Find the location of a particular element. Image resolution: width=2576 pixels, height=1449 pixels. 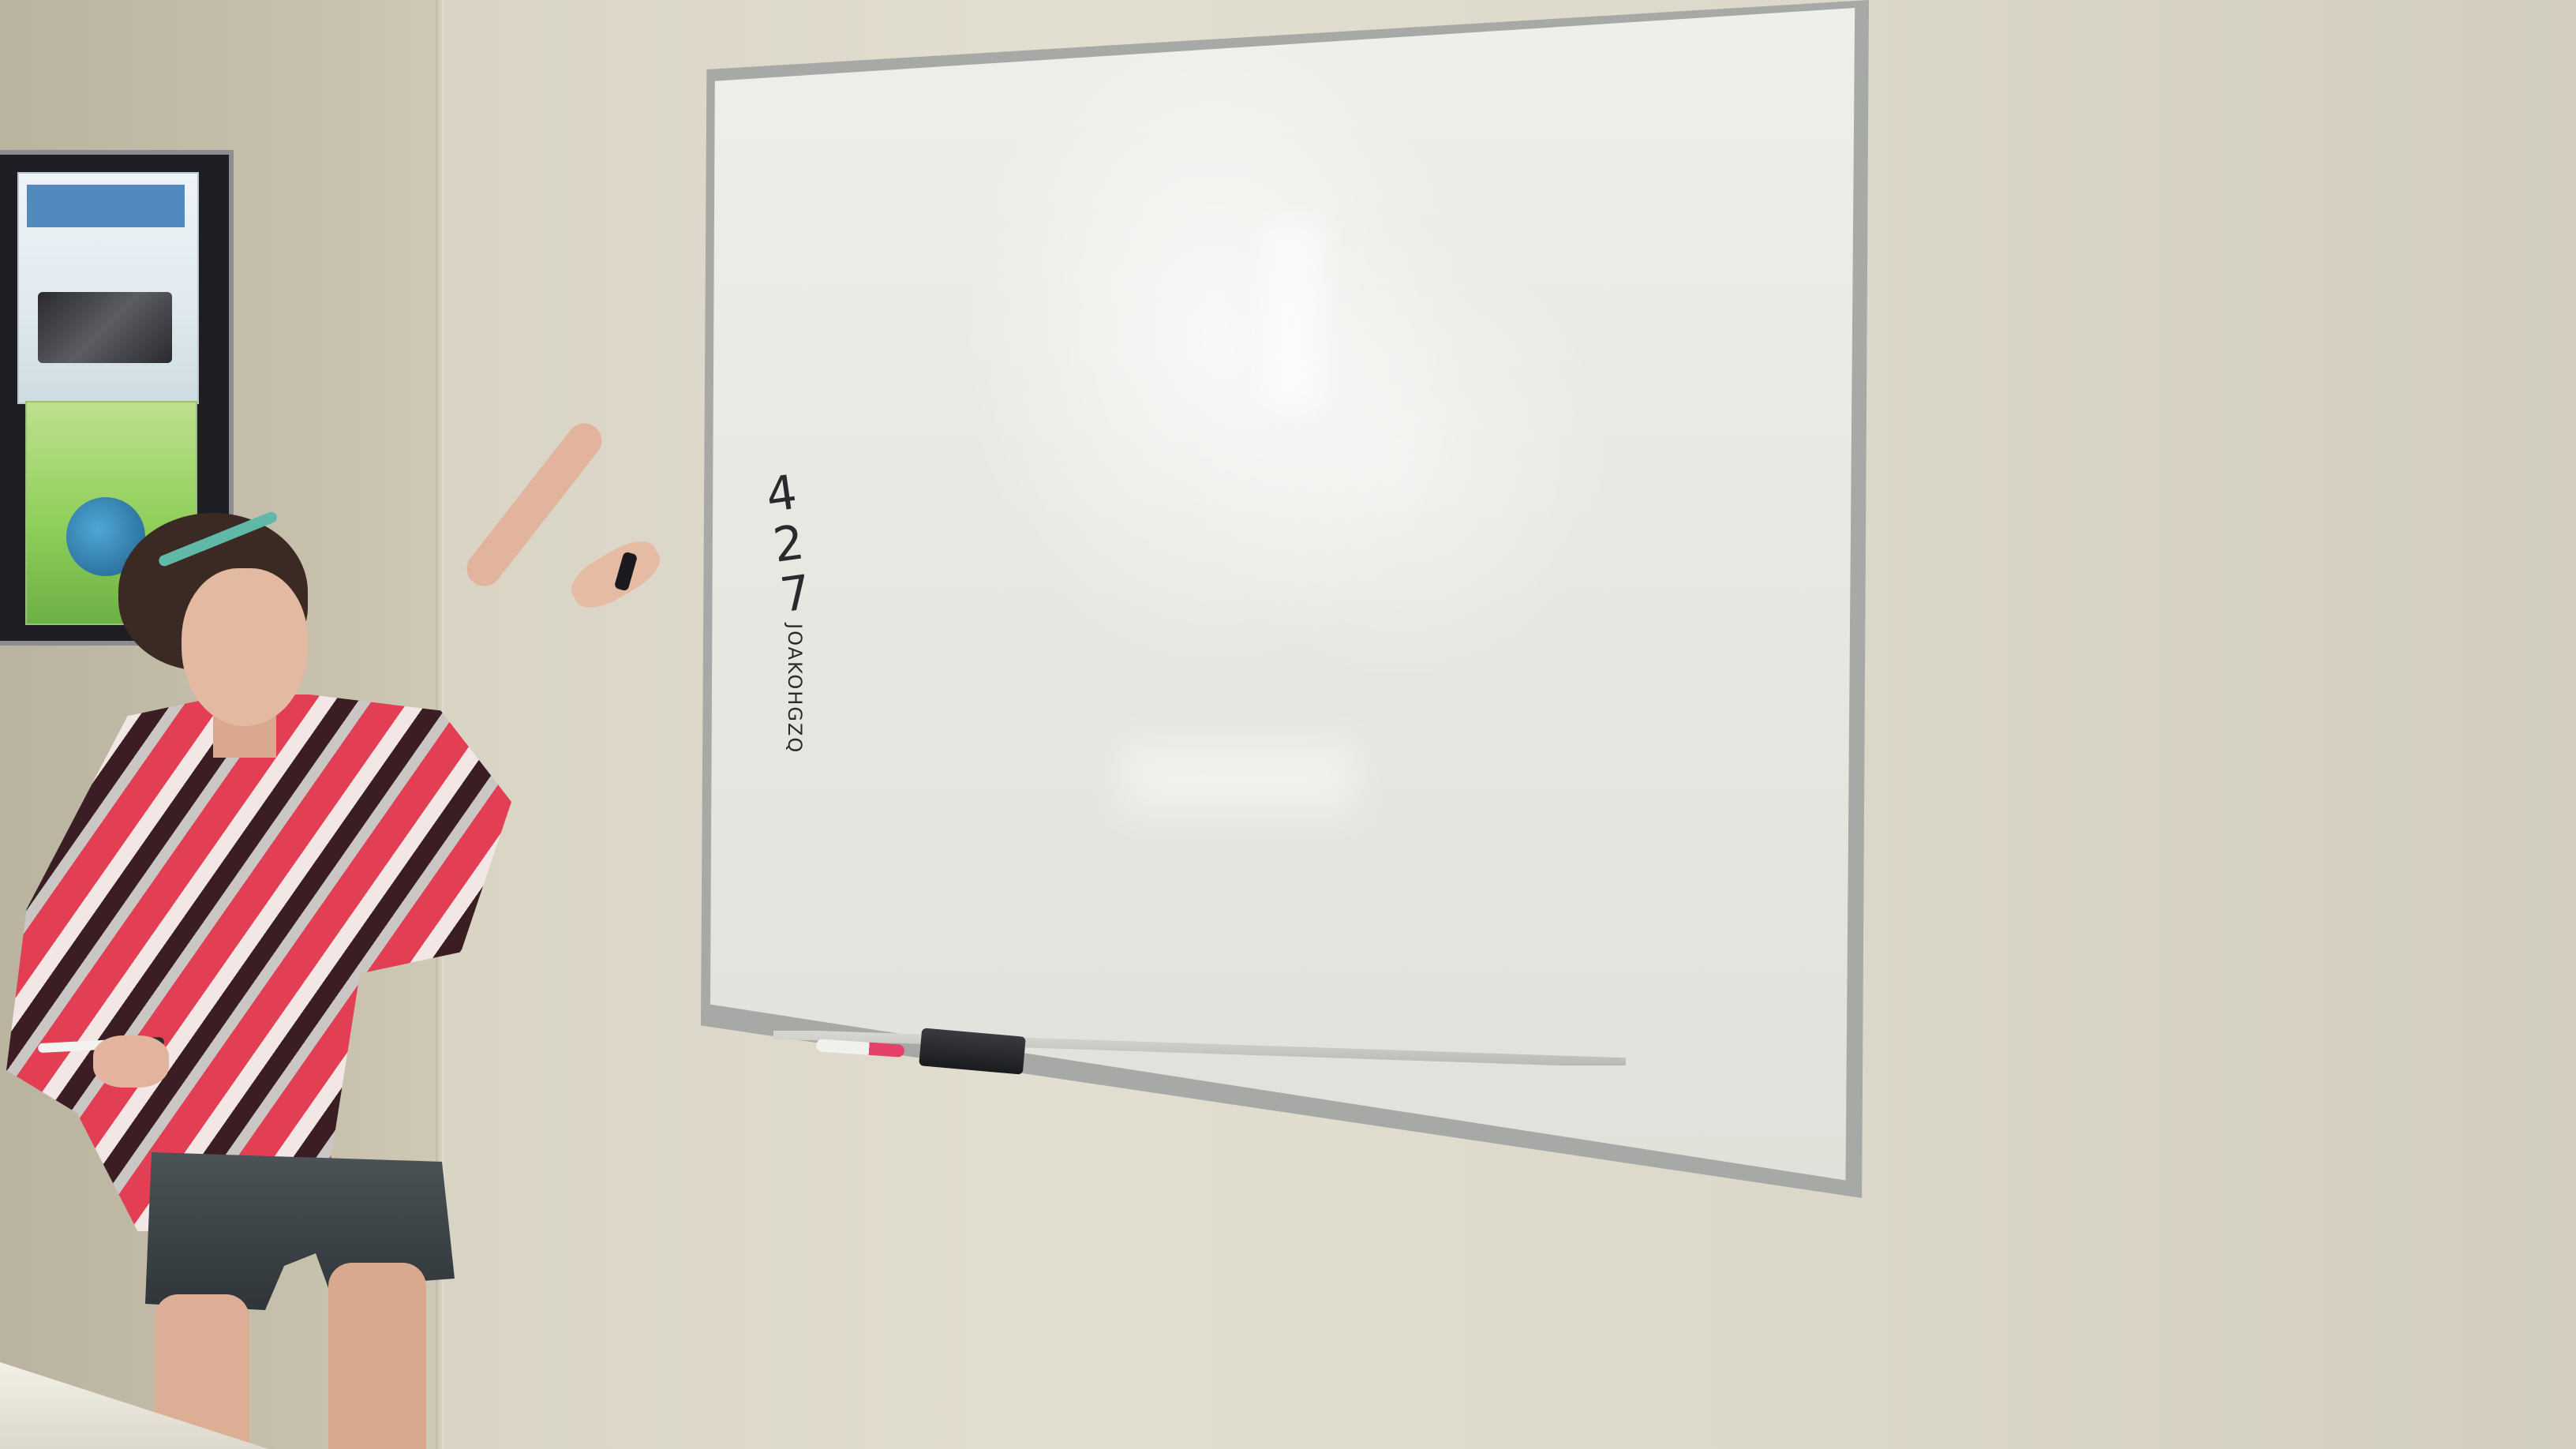

girl-raised-hand is located at coordinates (616, 574).